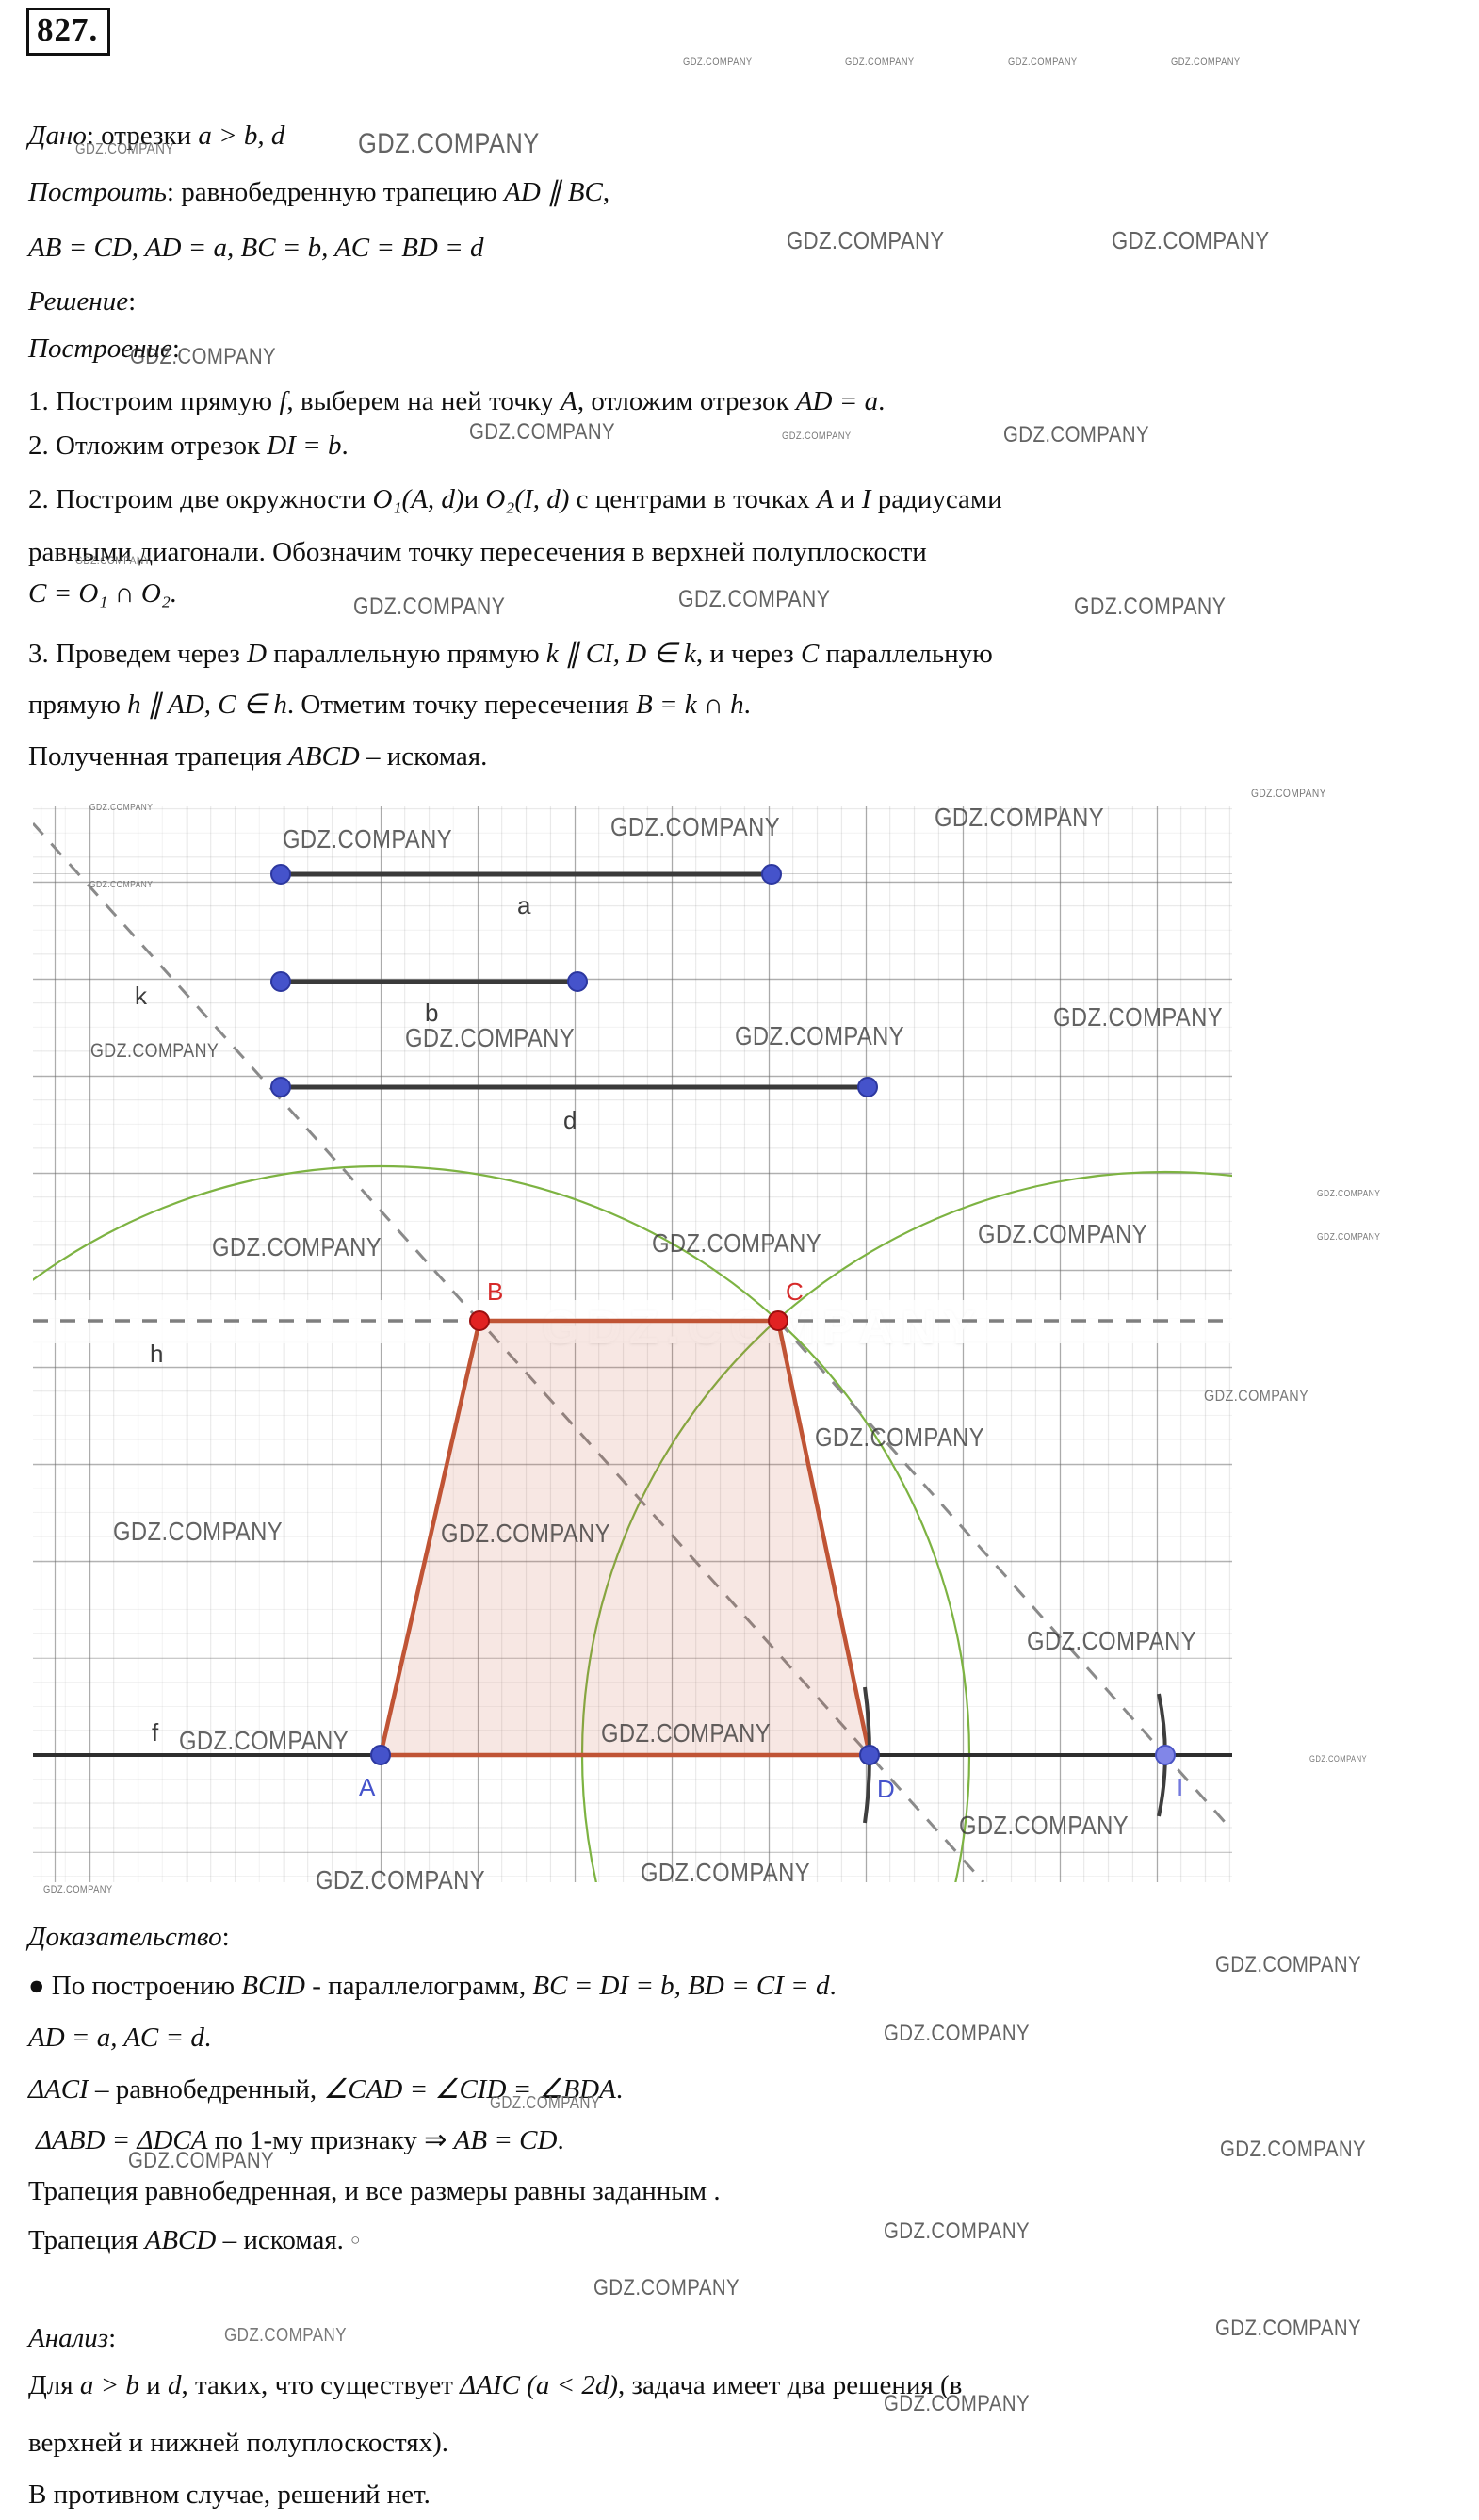  What do you see at coordinates (280, 981) in the screenshot?
I see `point-b-left` at bounding box center [280, 981].